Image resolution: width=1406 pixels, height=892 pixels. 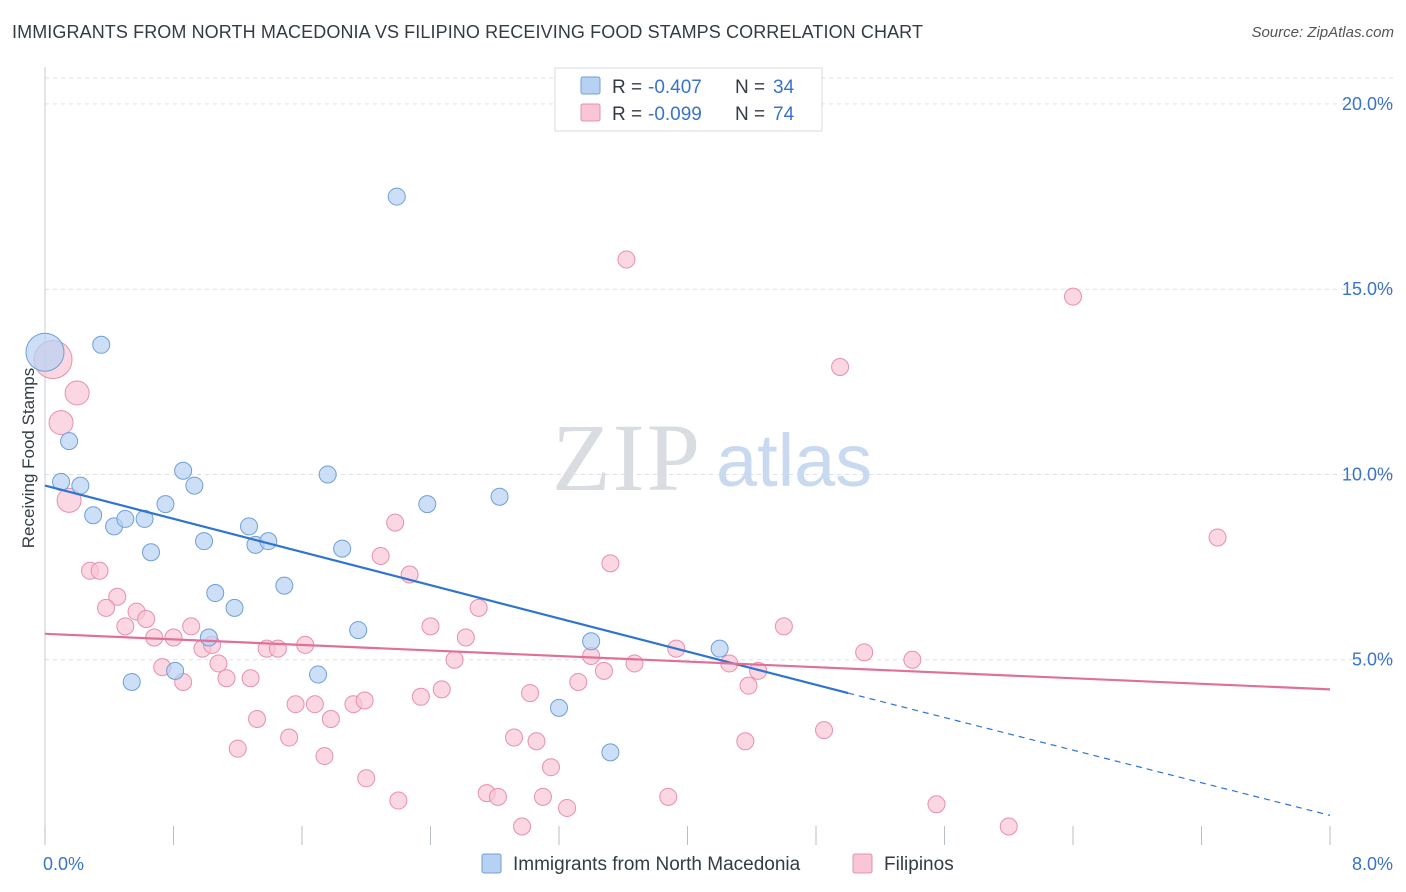 What do you see at coordinates (590, 85) in the screenshot?
I see `stats-swatch-blue` at bounding box center [590, 85].